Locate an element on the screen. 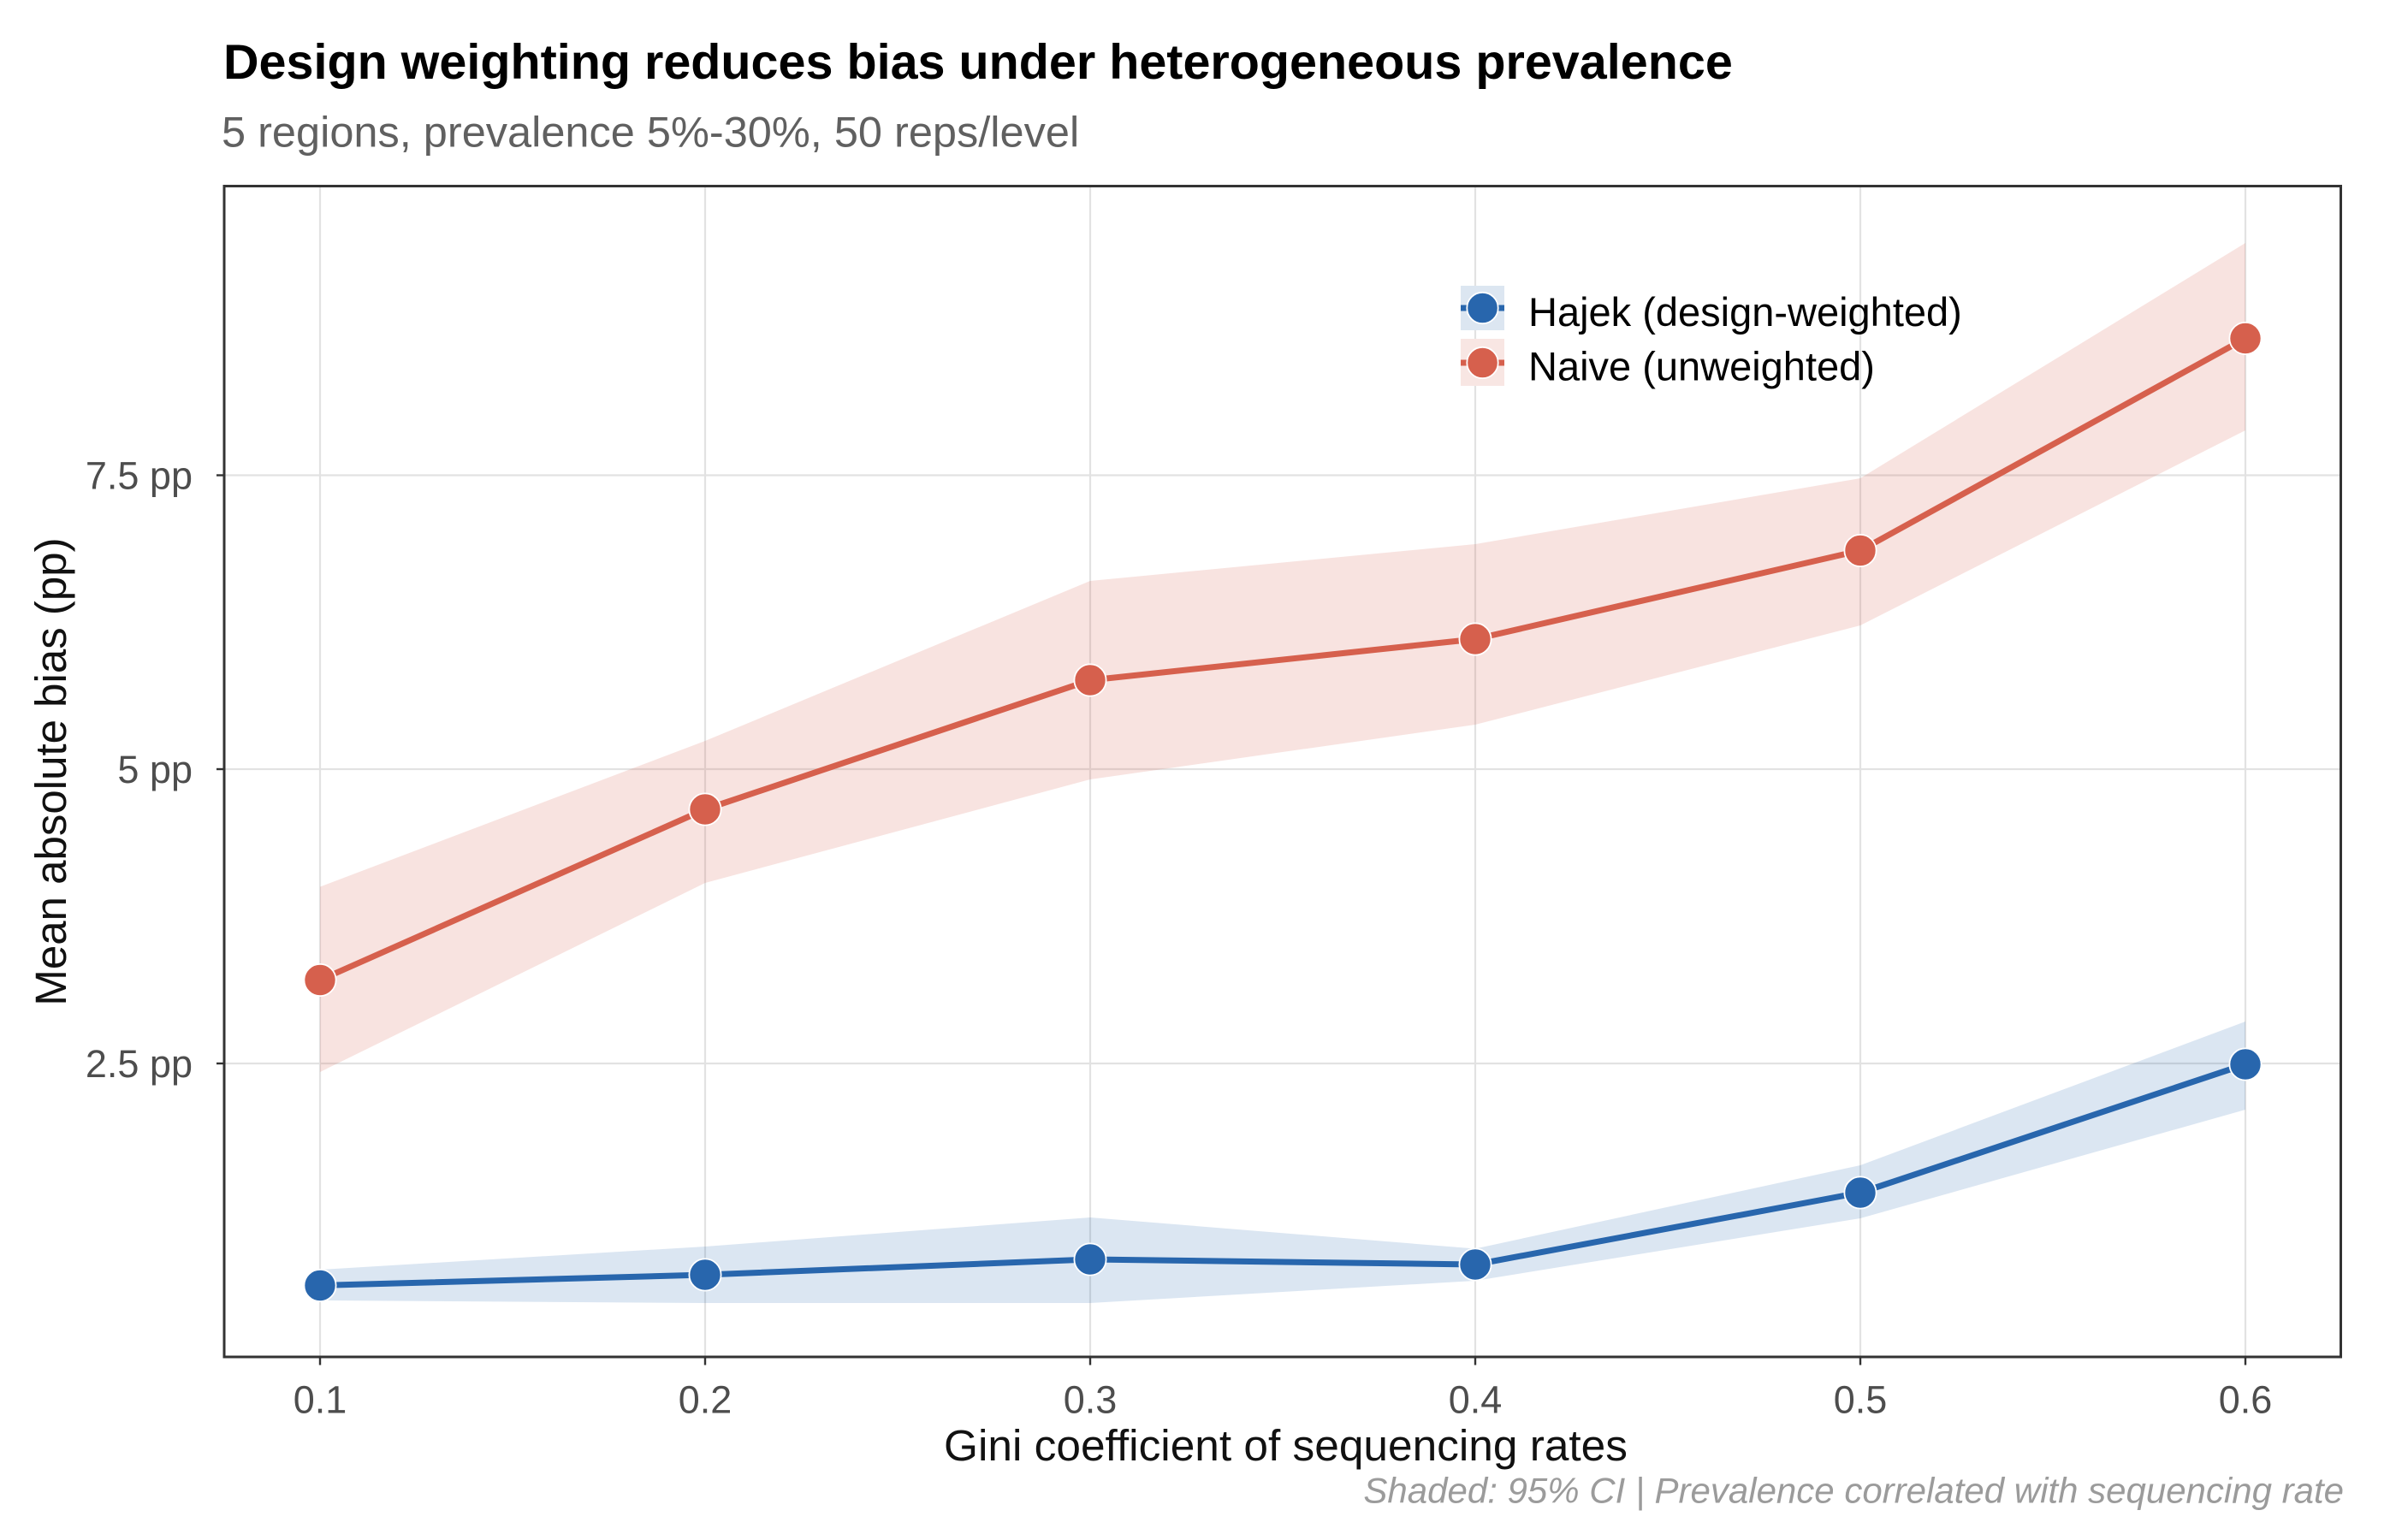  svg-text: 2.5 pp is located at coordinates (140, 1064).